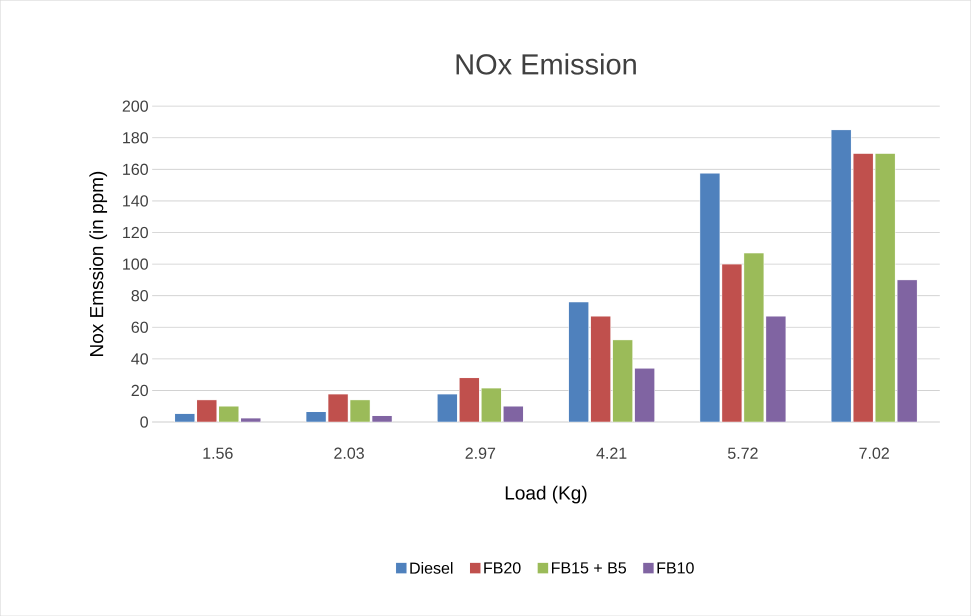 This screenshot has width=971, height=616. I want to click on legend-label: FB20, so click(502, 568).